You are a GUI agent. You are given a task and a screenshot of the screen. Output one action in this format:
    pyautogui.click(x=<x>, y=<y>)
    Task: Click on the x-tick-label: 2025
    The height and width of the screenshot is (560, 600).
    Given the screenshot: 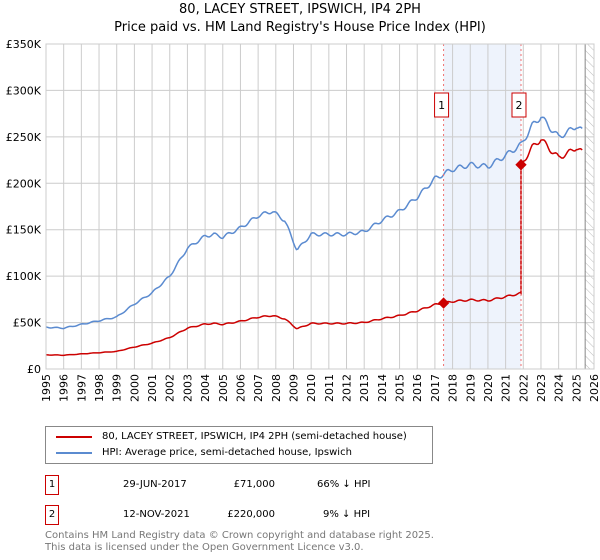 What is the action you would take?
    pyautogui.click(x=576, y=388)
    